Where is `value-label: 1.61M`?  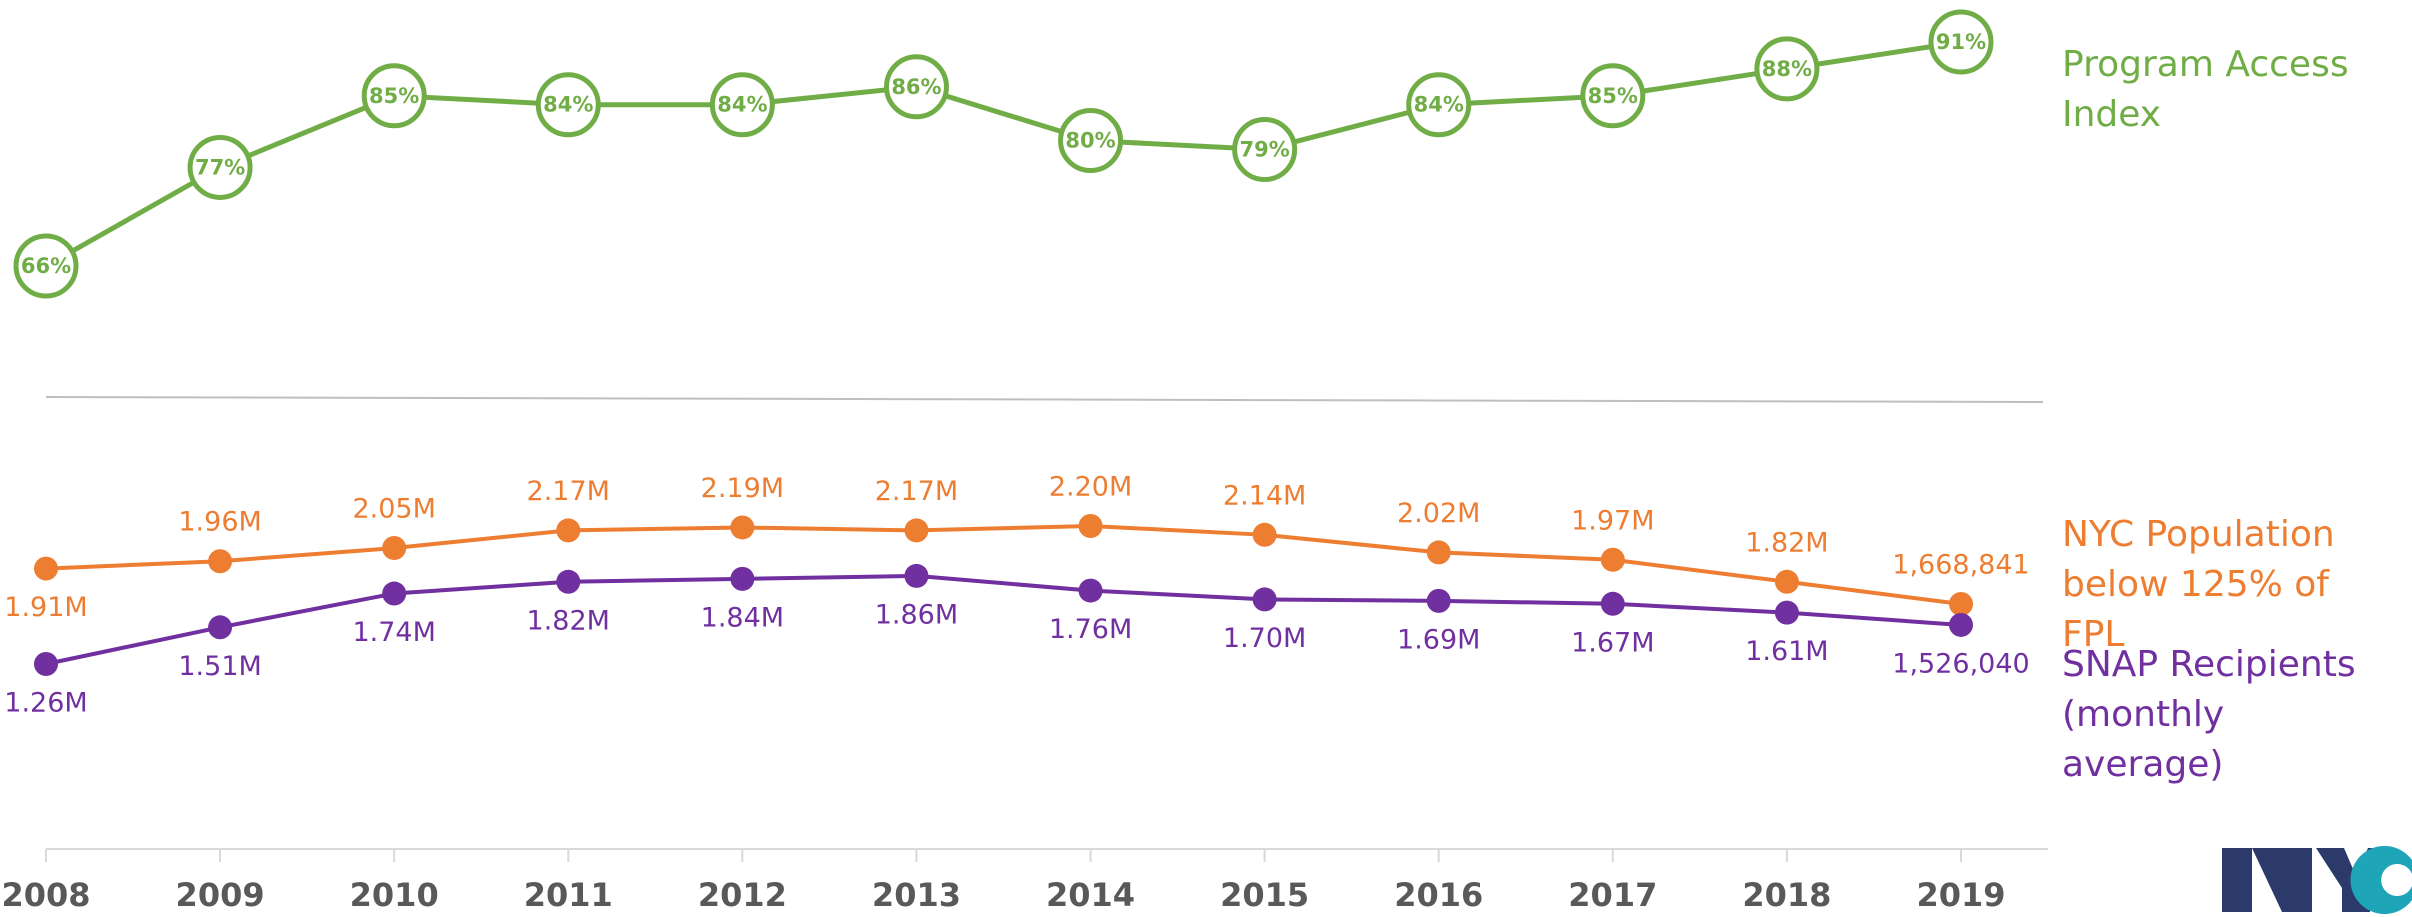
value-label: 1.61M is located at coordinates (1786, 651).